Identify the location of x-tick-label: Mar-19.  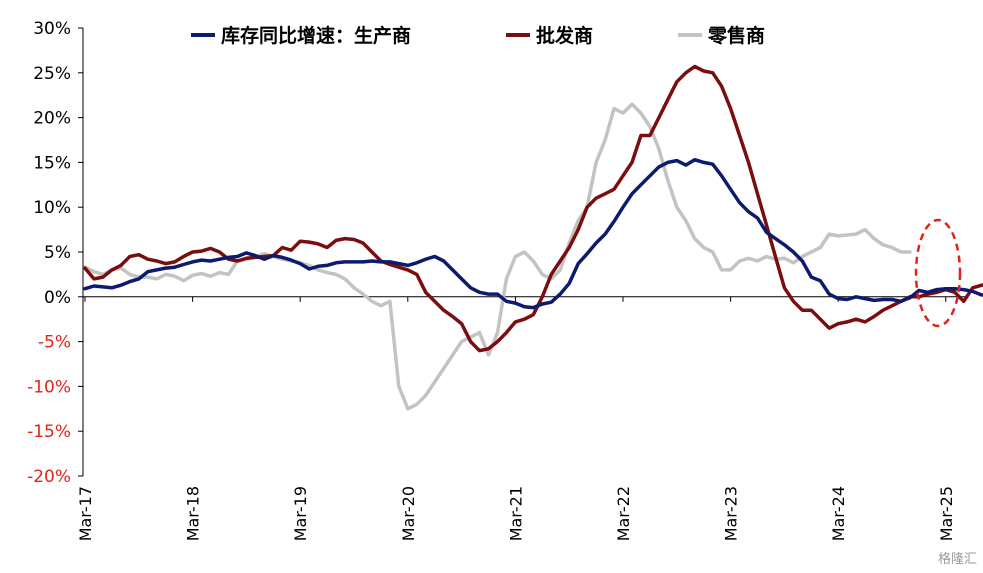
(300, 513).